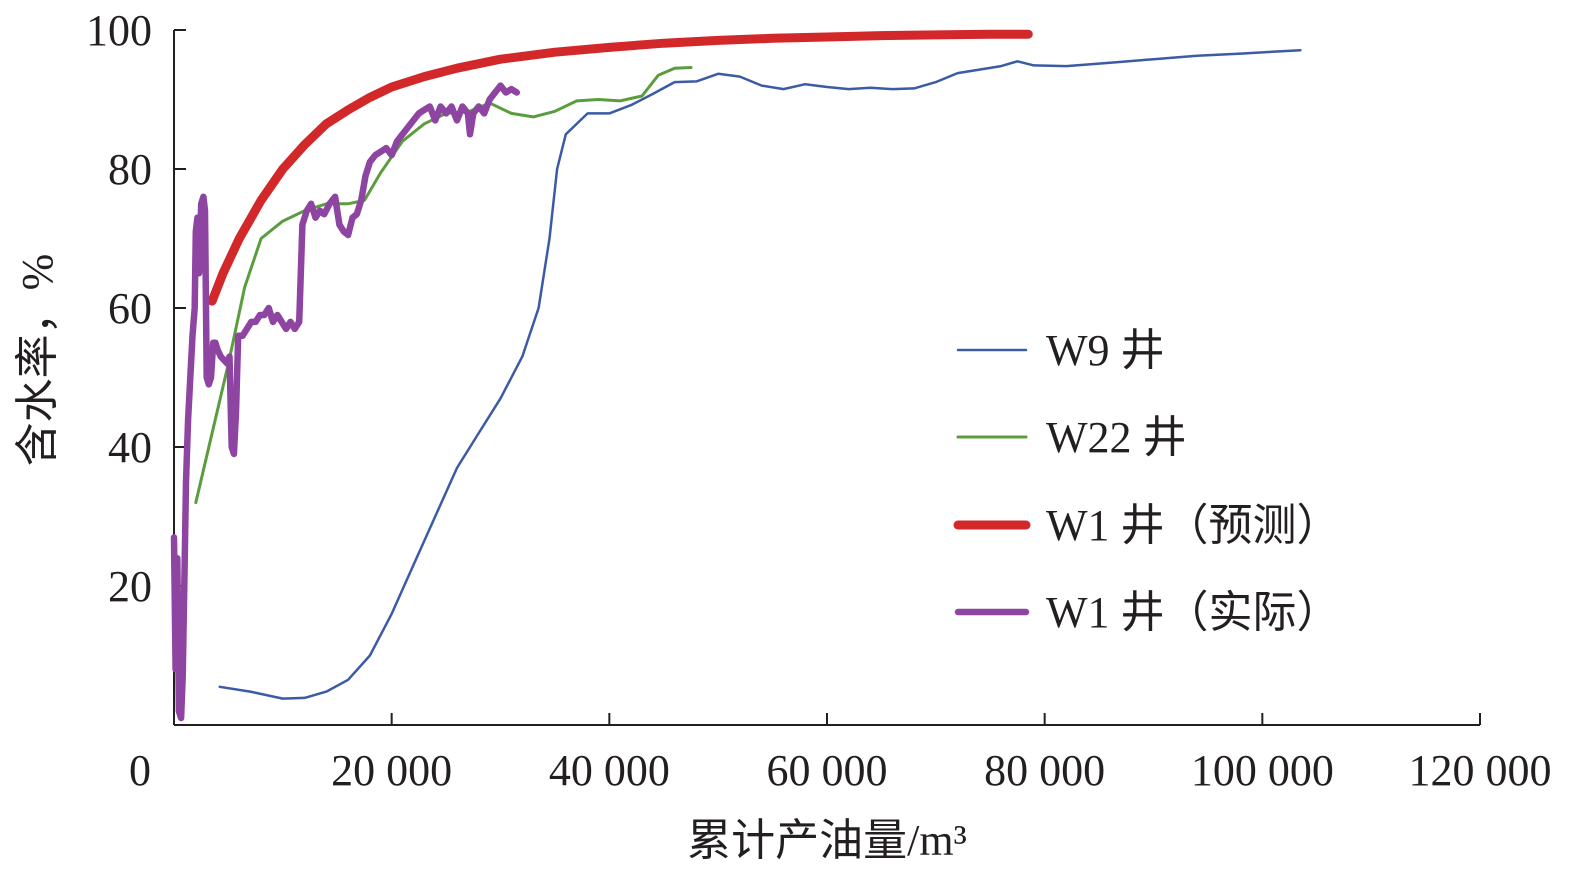 This screenshot has height=871, width=1575. What do you see at coordinates (1262, 770) in the screenshot?
I see `x-tick-label: 100 000` at bounding box center [1262, 770].